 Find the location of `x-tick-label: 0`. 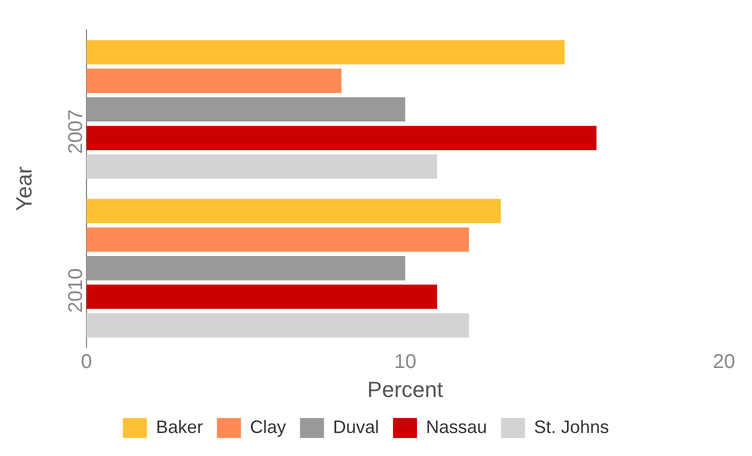

x-tick-label: 0 is located at coordinates (86, 362).